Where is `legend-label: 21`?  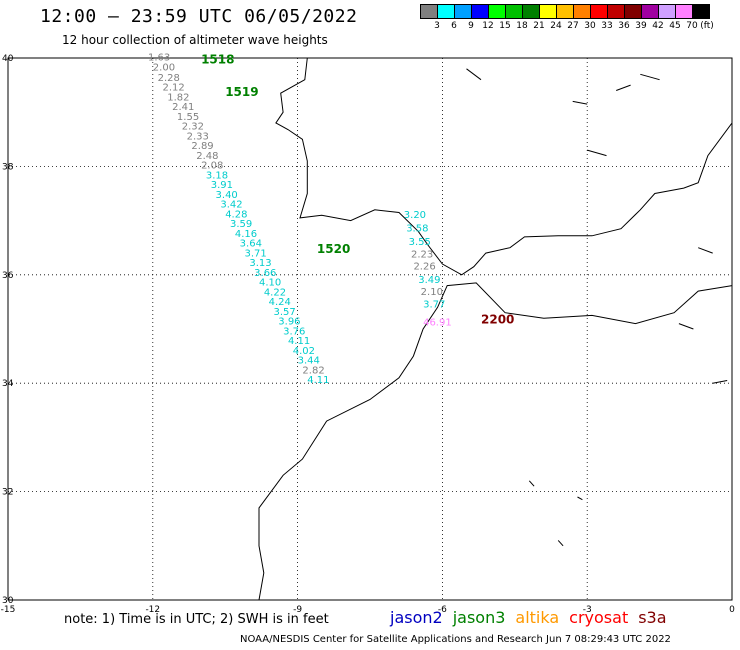
legend-label: 21 is located at coordinates (539, 26).